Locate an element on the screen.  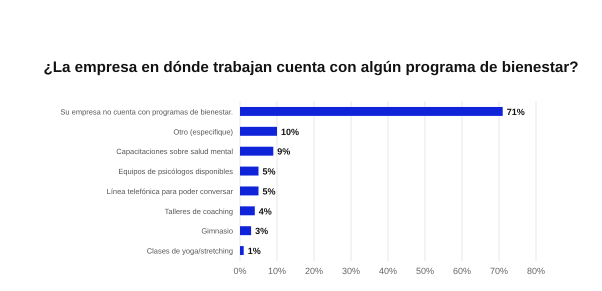
data-label: 3% is located at coordinates (261, 231).